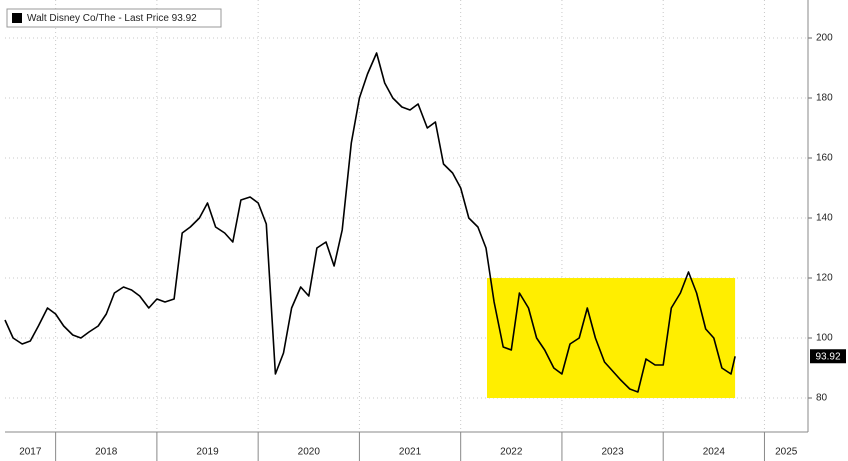 The height and width of the screenshot is (461, 848). What do you see at coordinates (106, 452) in the screenshot?
I see `x-tick-label: 2018` at bounding box center [106, 452].